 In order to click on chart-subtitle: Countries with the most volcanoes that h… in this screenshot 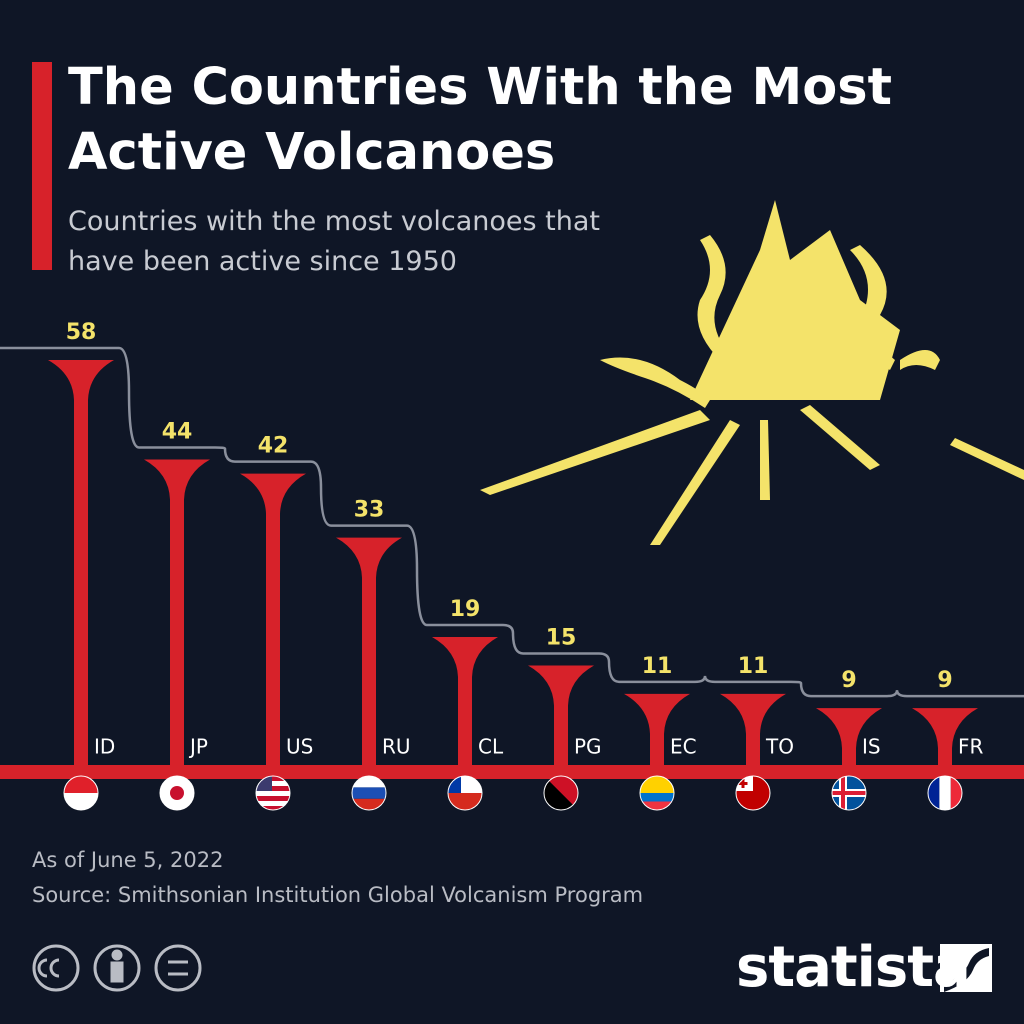, I will do `click(334, 241)`.